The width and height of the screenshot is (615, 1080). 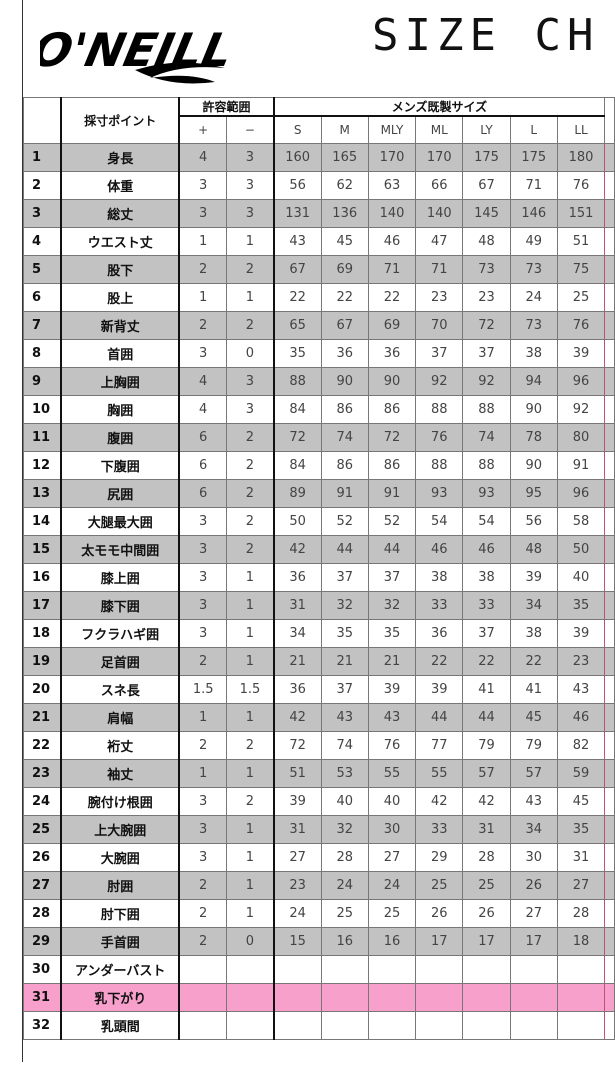 What do you see at coordinates (120, 269) in the screenshot?
I see `measure-point-name: 股下` at bounding box center [120, 269].